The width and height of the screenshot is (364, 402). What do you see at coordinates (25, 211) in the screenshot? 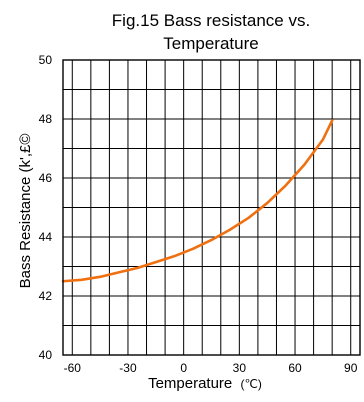
I see `y-axis-label: Bass Resistance (k',£©` at bounding box center [25, 211].